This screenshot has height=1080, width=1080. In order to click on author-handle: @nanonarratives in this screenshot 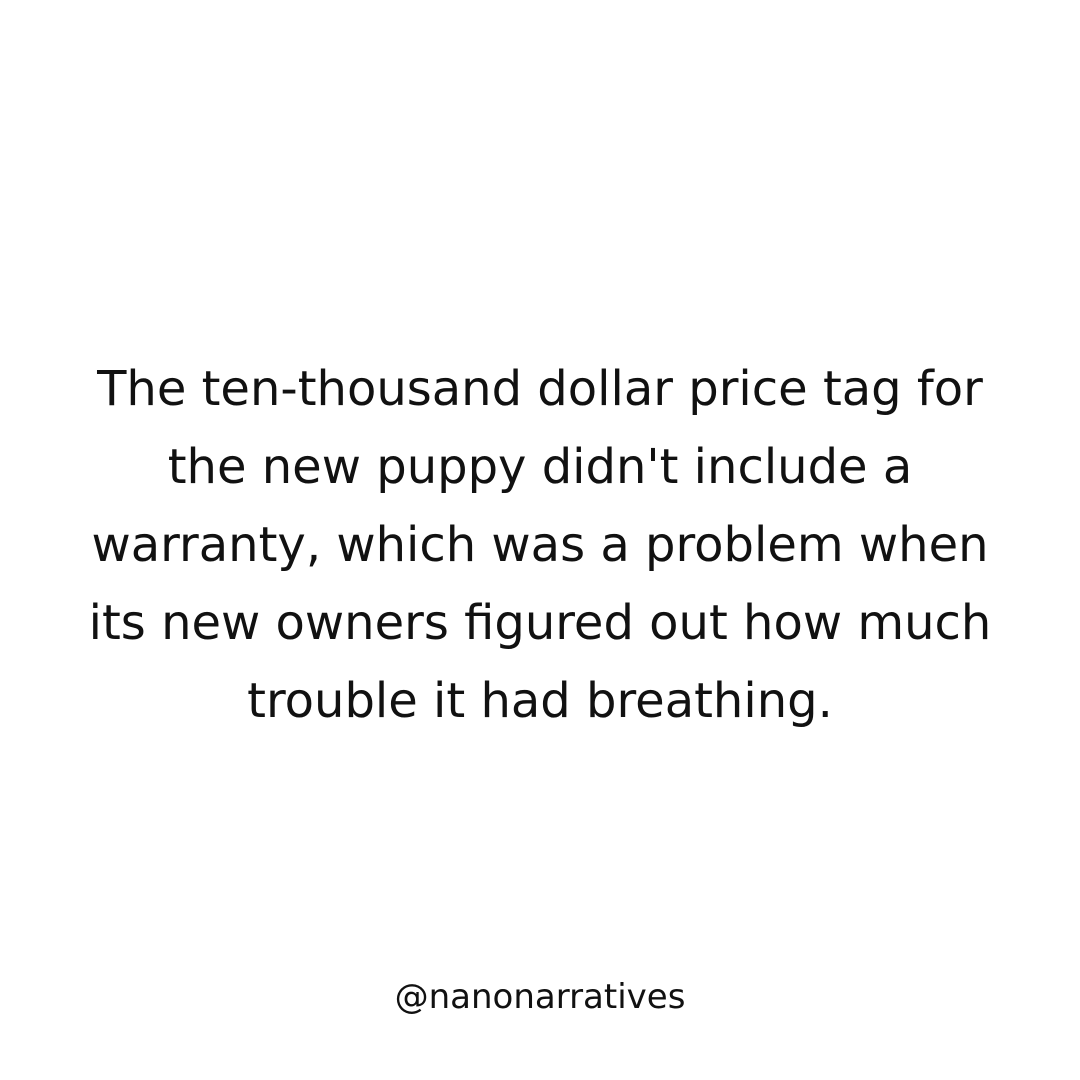, I will do `click(540, 997)`.